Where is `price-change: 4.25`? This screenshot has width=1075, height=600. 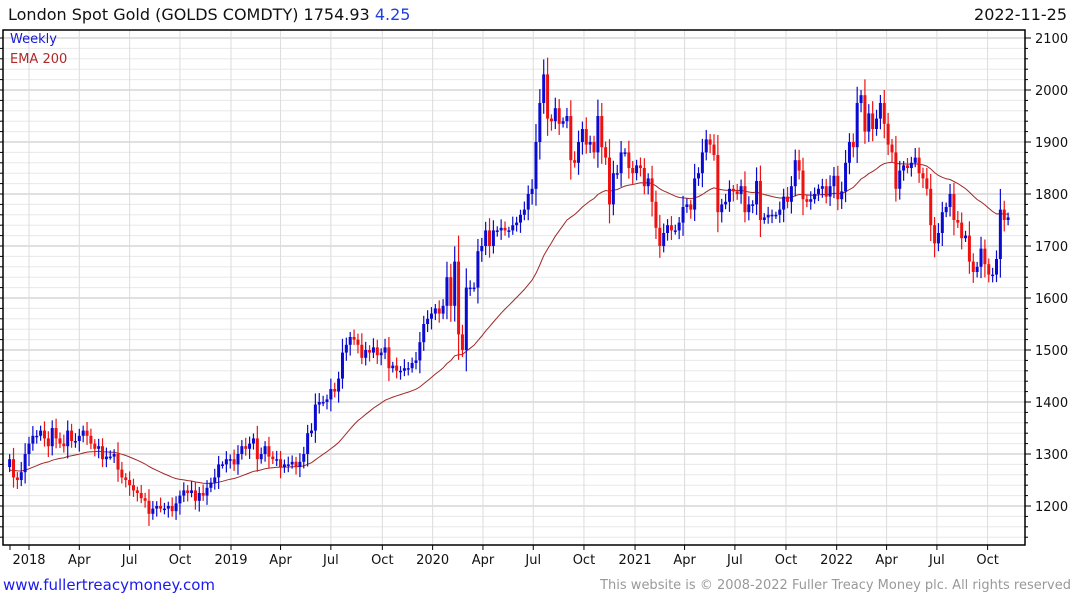
price-change: 4.25 is located at coordinates (392, 14).